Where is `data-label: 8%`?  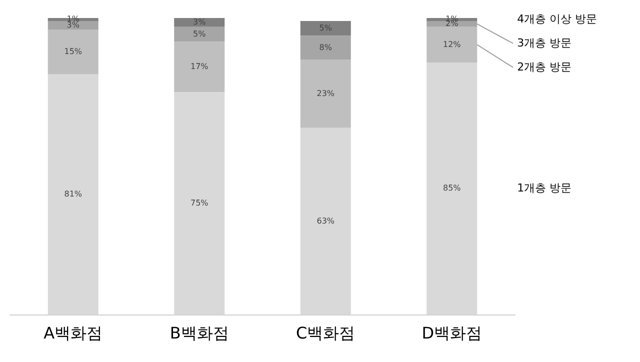 data-label: 8% is located at coordinates (325, 47).